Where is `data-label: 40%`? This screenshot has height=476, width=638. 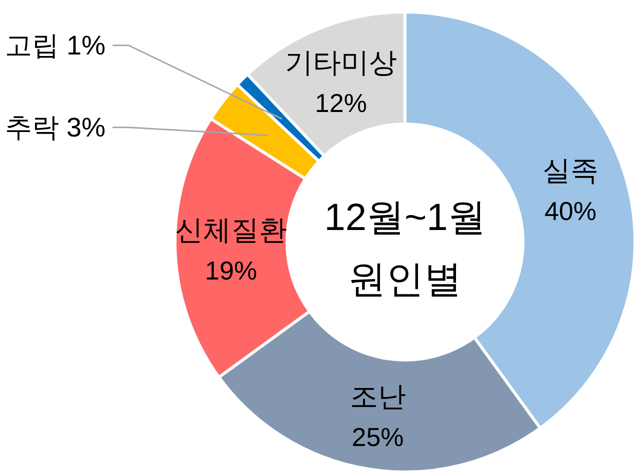 data-label: 40% is located at coordinates (570, 211).